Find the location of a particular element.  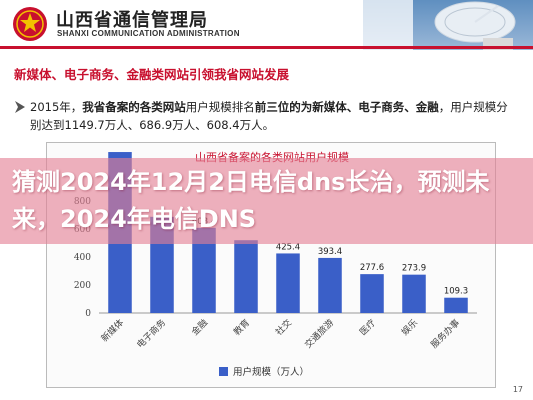

overlay-text: 猜测2024年12月2日电信dns长治，预测未来，2024年电信DNS is located at coordinates (251, 200).